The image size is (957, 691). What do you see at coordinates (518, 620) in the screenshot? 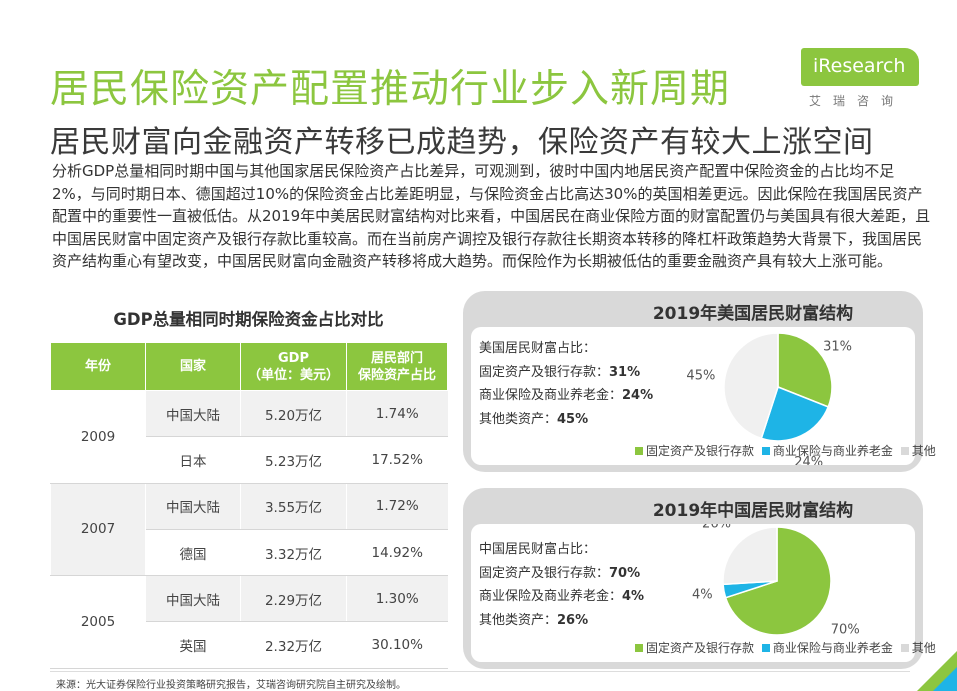
I see `cn-line-label: 其他类资产：` at bounding box center [518, 620].